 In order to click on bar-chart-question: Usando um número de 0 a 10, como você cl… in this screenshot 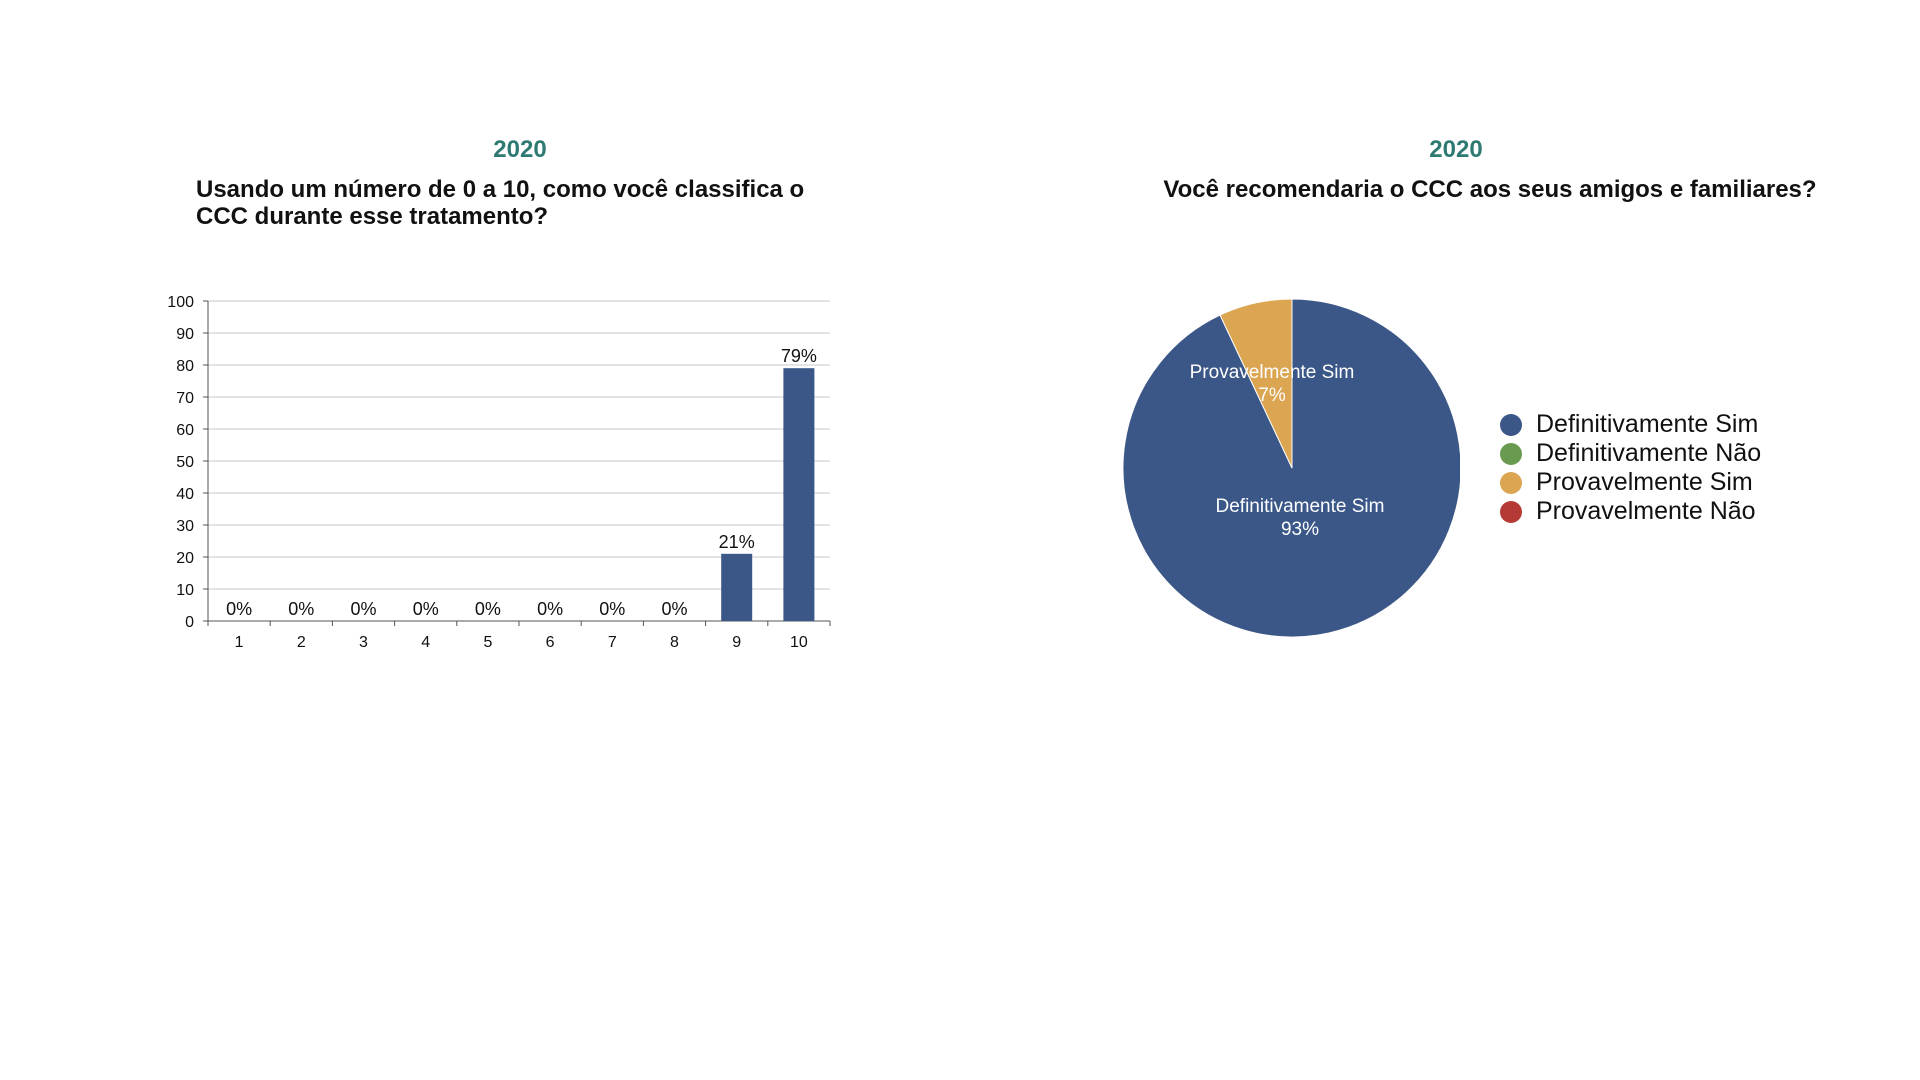, I will do `click(500, 203)`.